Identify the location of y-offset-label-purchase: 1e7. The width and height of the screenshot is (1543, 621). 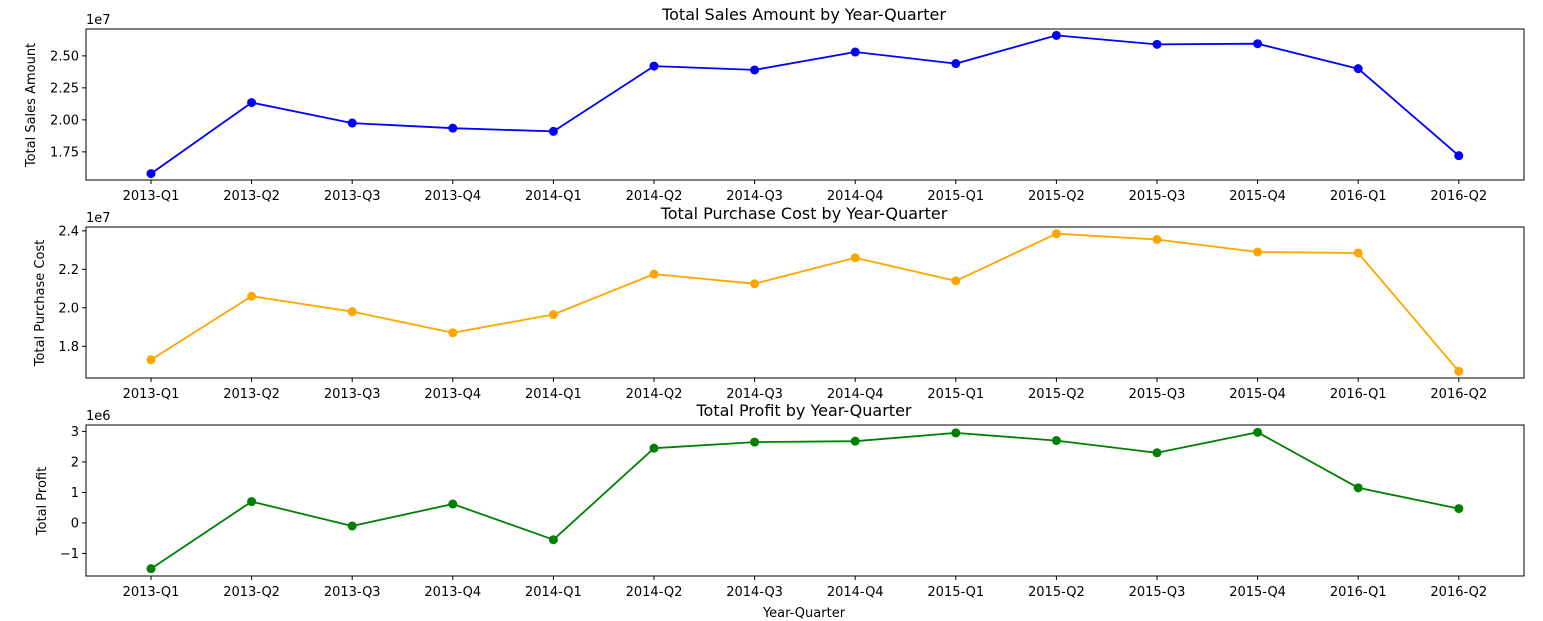
(98, 218).